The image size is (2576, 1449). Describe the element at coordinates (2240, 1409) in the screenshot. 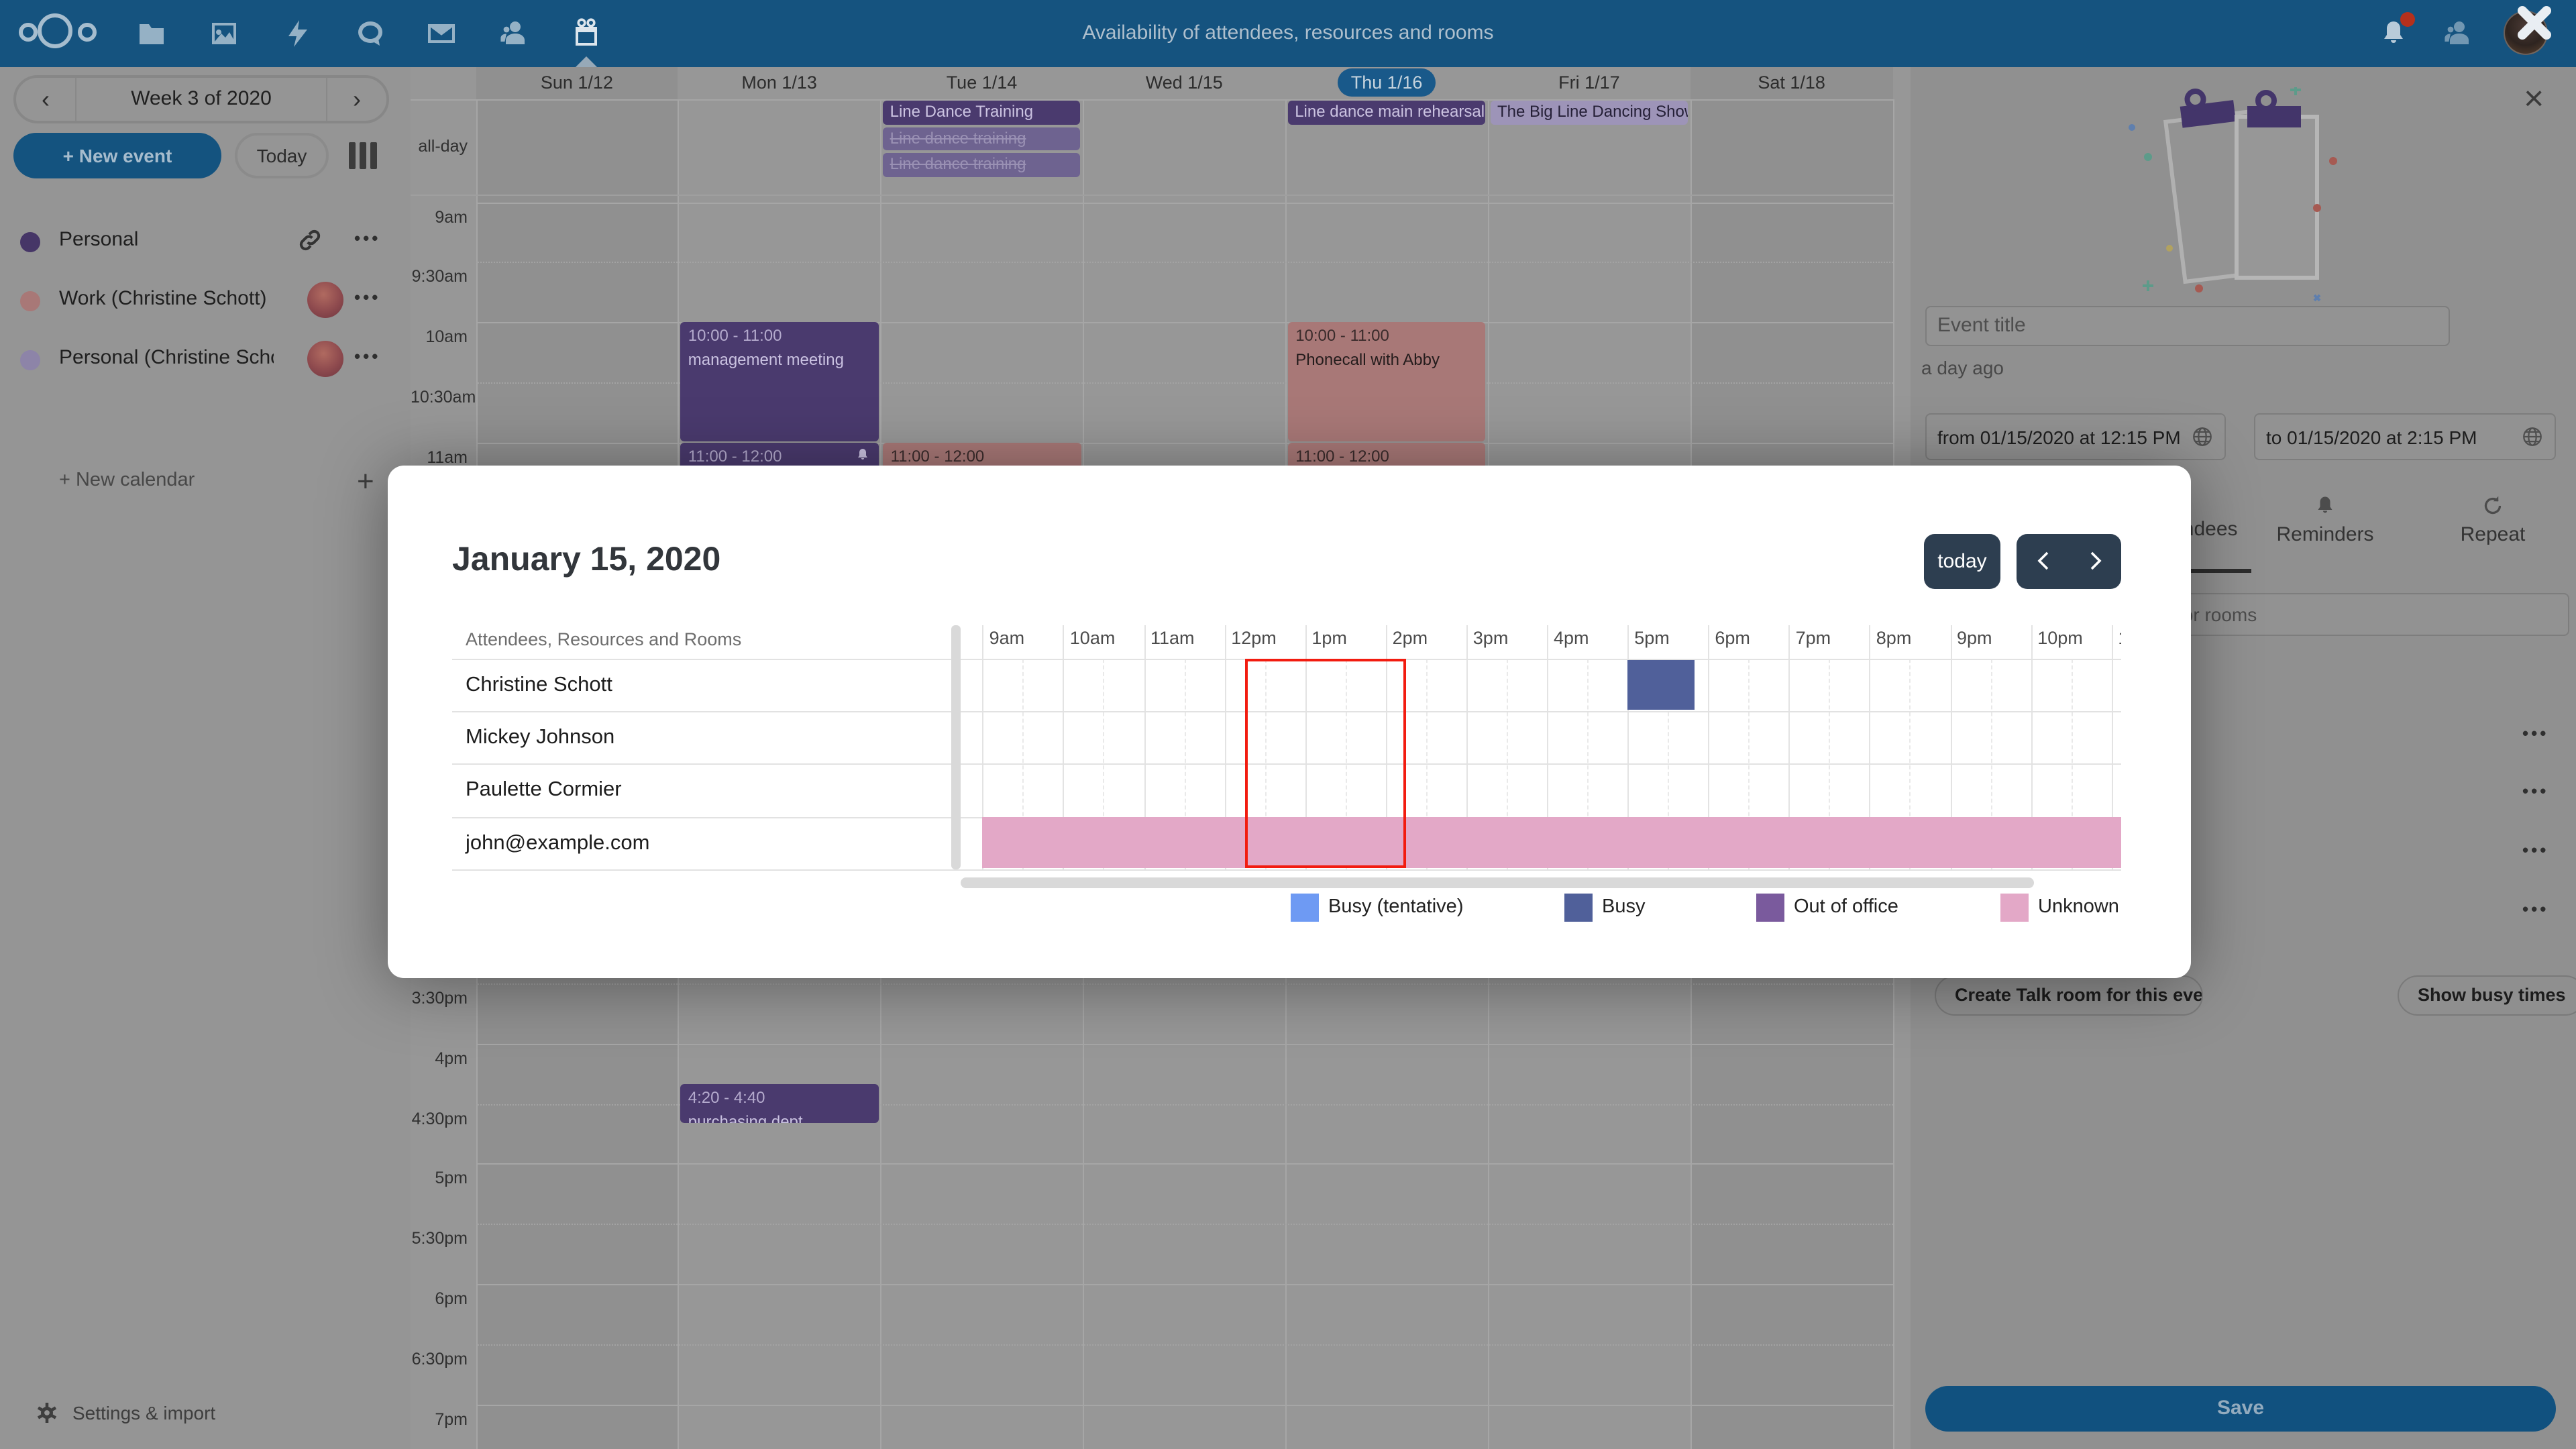

I see `save-button: Save` at that location.